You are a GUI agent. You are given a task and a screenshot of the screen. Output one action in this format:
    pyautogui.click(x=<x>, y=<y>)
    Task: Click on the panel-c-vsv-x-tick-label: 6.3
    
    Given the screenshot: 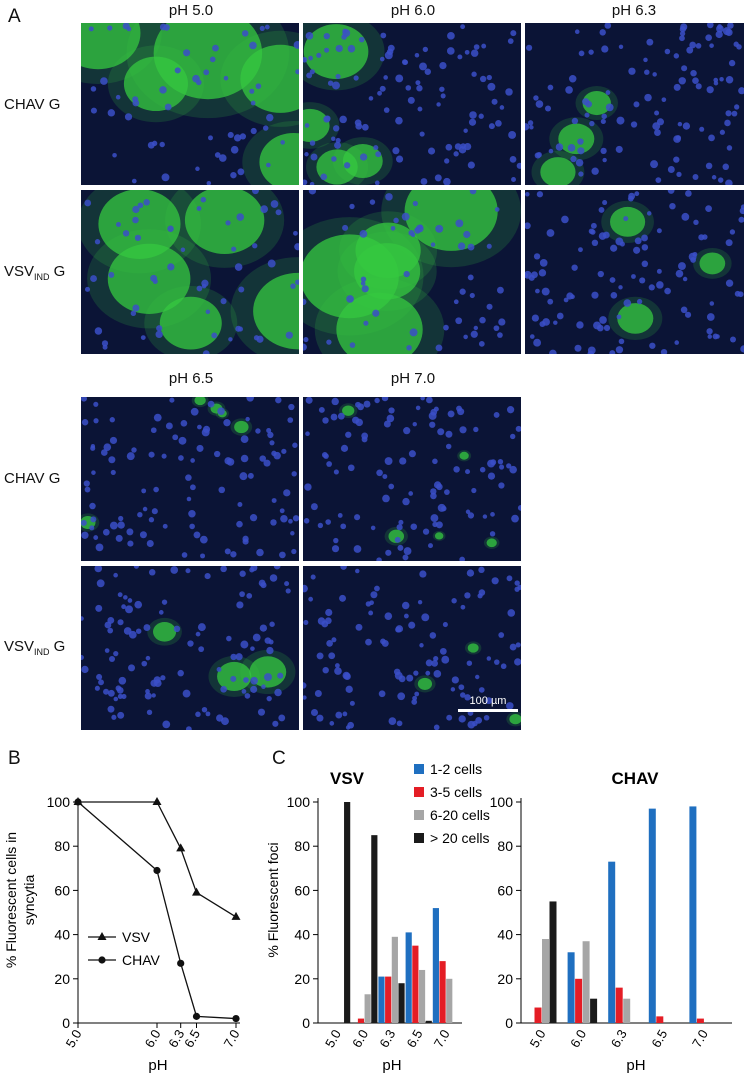 What is the action you would take?
    pyautogui.click(x=387, y=1038)
    